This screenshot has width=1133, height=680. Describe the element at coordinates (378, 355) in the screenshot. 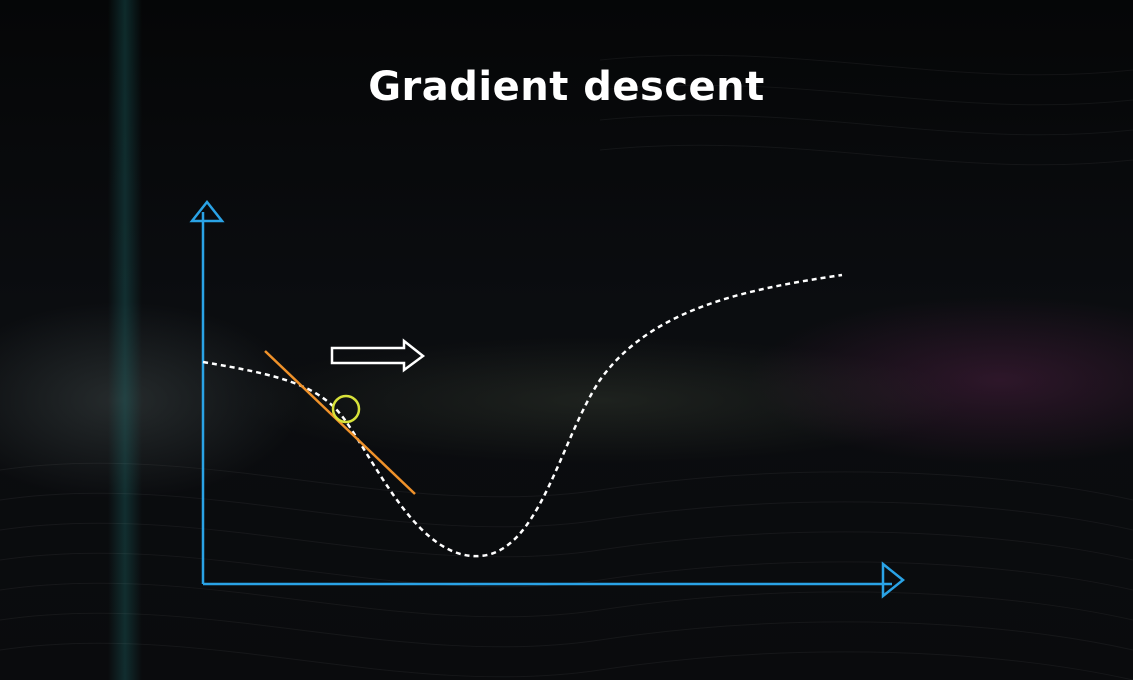

I see `right-arrow-icon` at that location.